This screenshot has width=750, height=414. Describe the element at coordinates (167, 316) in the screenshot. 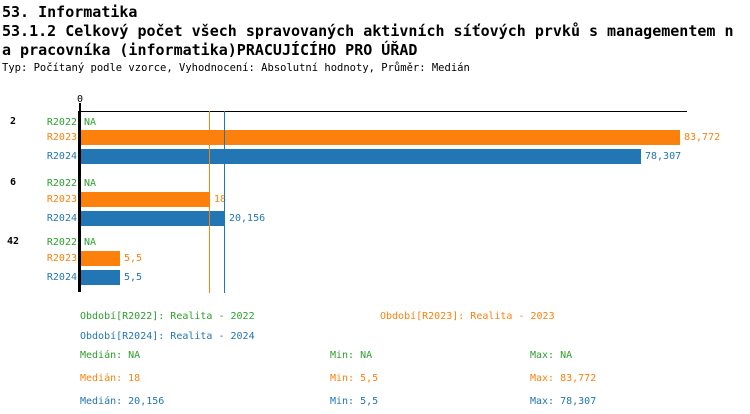

I see `legend-r2022: Období[R2022]: Realita - 2022` at that location.